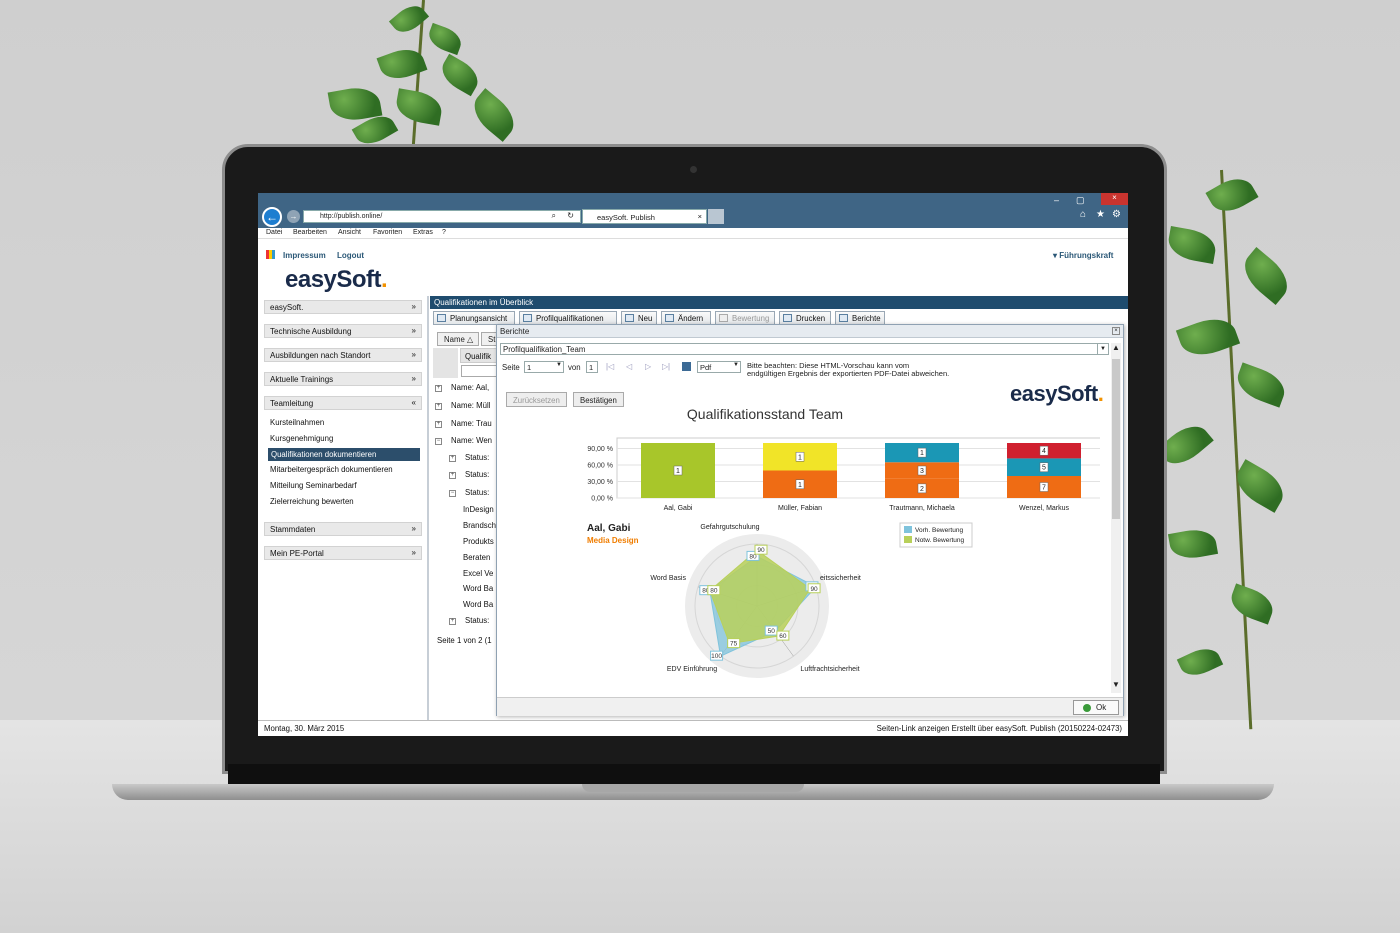 The width and height of the screenshot is (1400, 933). What do you see at coordinates (304, 255) in the screenshot?
I see `impressum-link: Impressum` at bounding box center [304, 255].